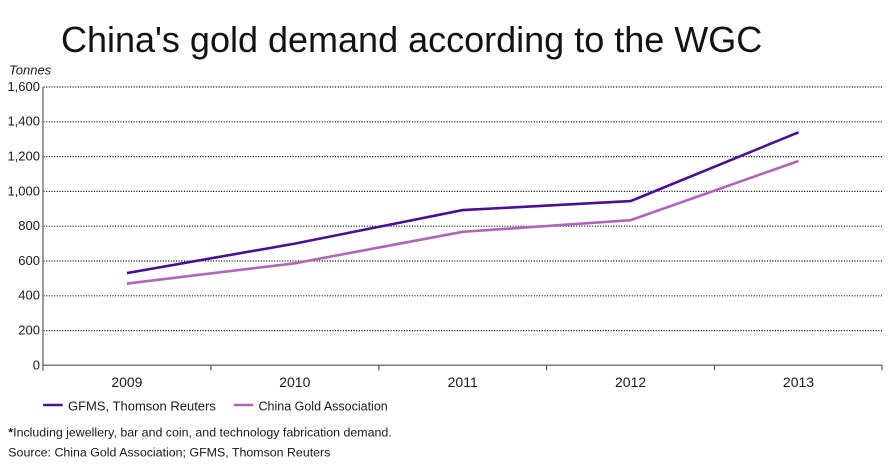 This screenshot has height=473, width=896. Describe the element at coordinates (29, 330) in the screenshot. I see `svg-text: 200` at that location.